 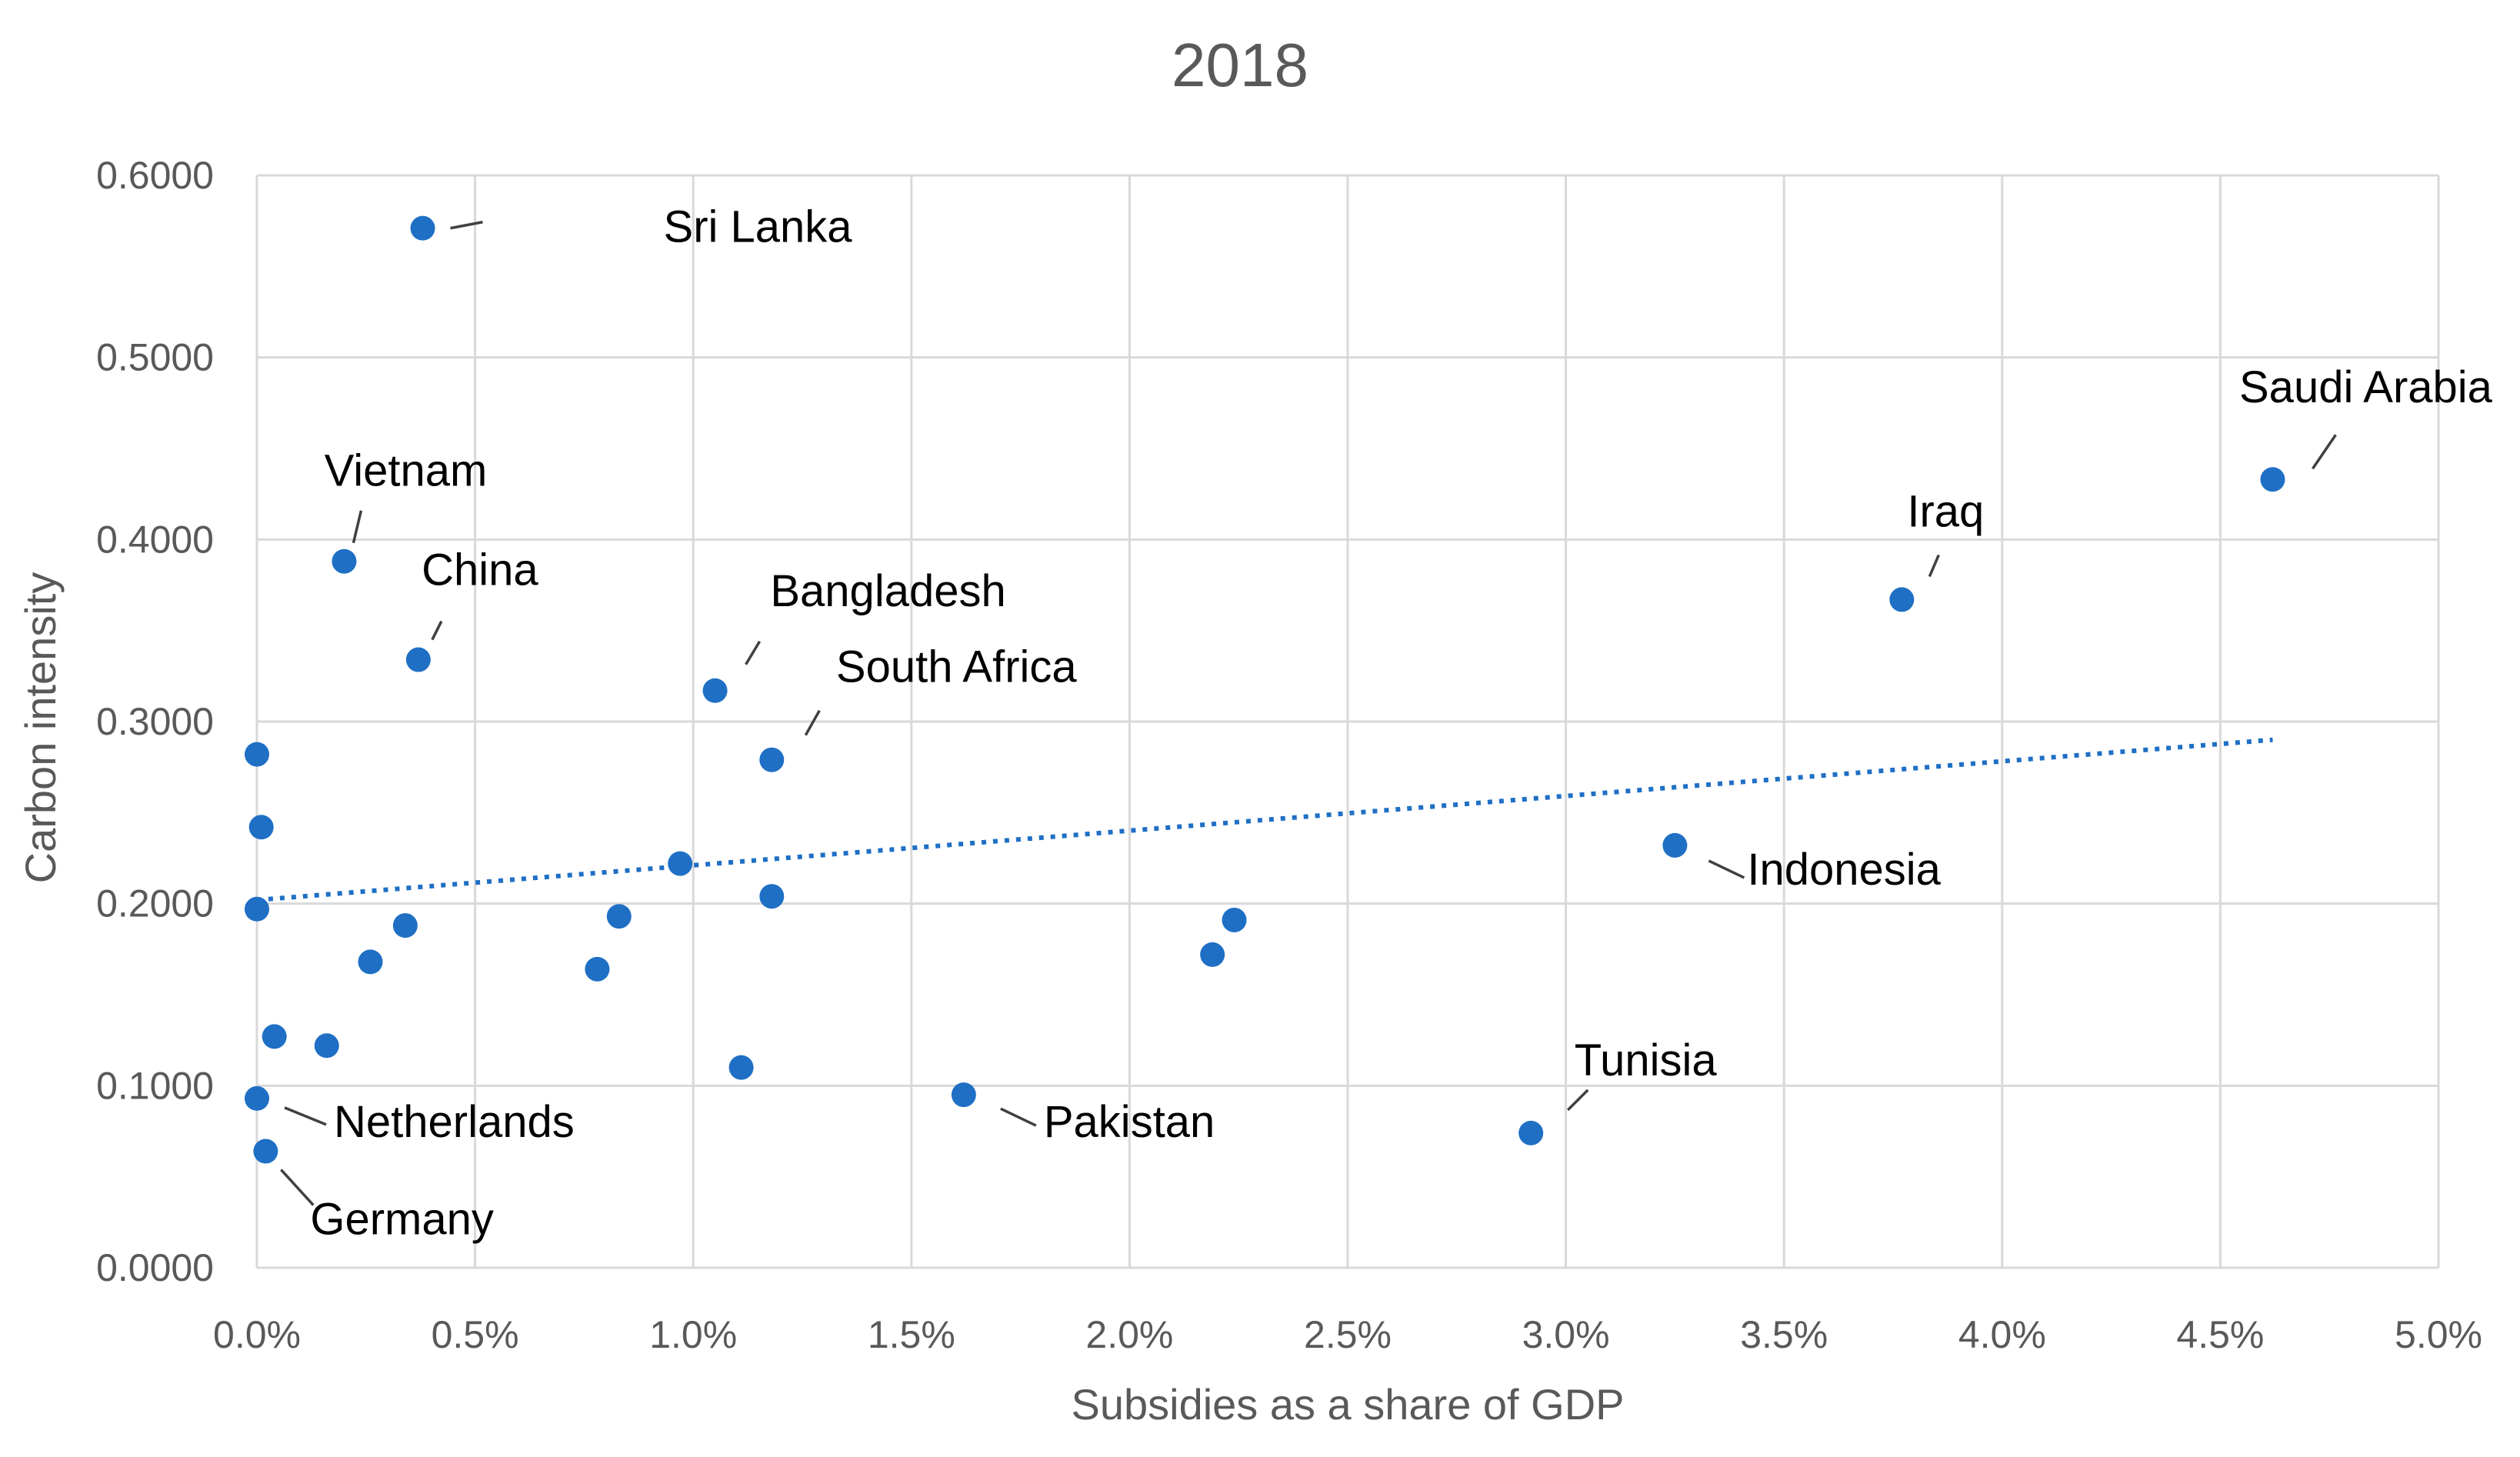 I want to click on point-label-tunisia: Tunisia, so click(x=1647, y=1060).